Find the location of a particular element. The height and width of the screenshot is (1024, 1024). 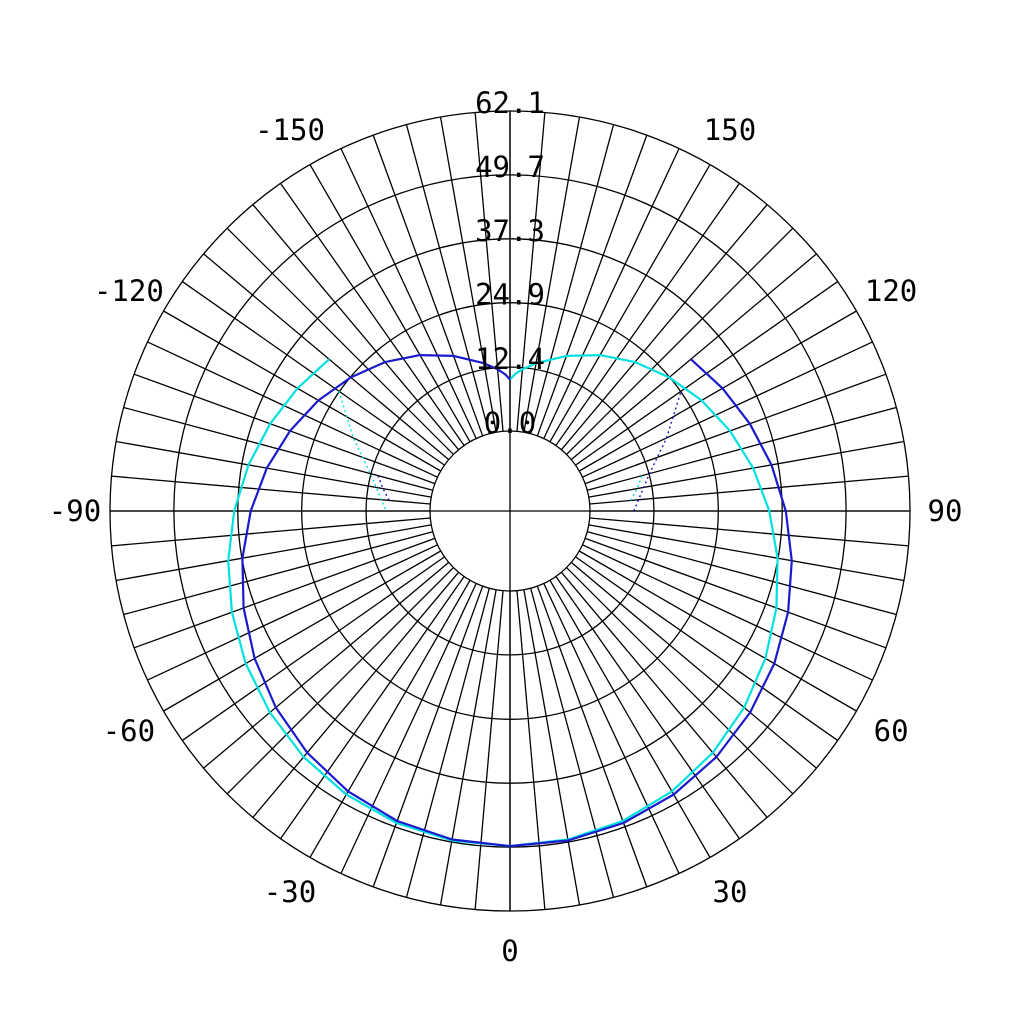

angle-tick-label: 30 is located at coordinates (730, 892).